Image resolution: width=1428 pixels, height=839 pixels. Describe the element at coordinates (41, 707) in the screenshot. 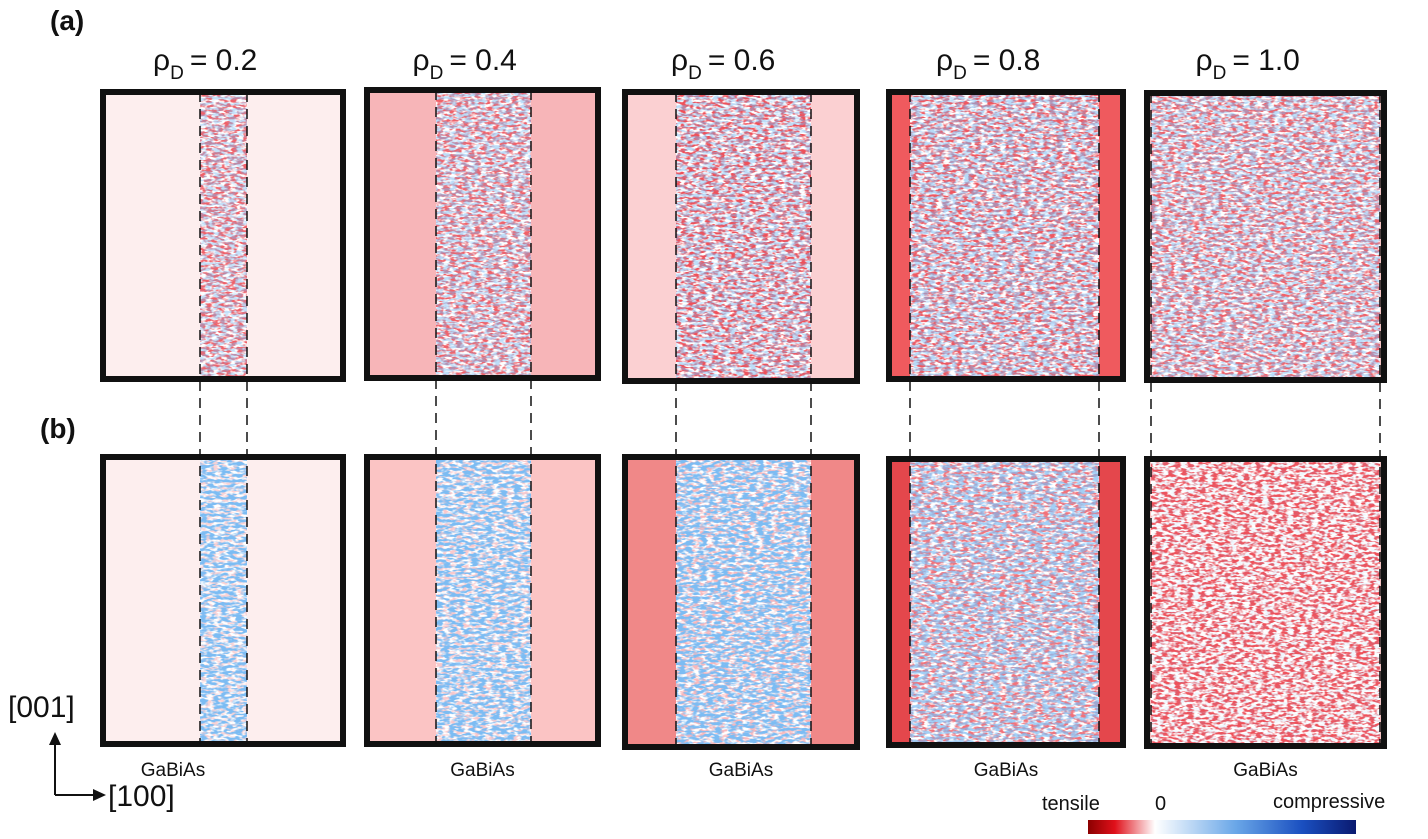

I see `axis-label: [001]` at that location.